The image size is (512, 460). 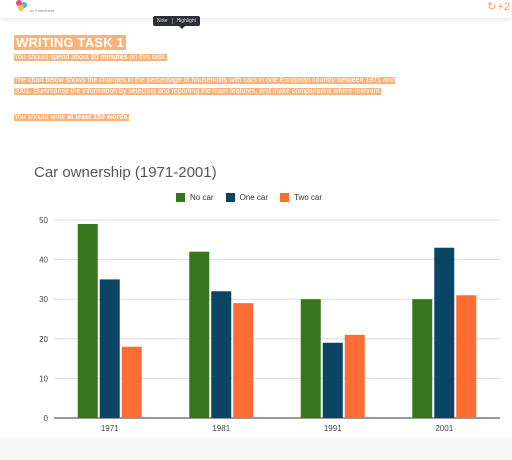 What do you see at coordinates (43, 220) in the screenshot?
I see `y-tick-label: 50` at bounding box center [43, 220].